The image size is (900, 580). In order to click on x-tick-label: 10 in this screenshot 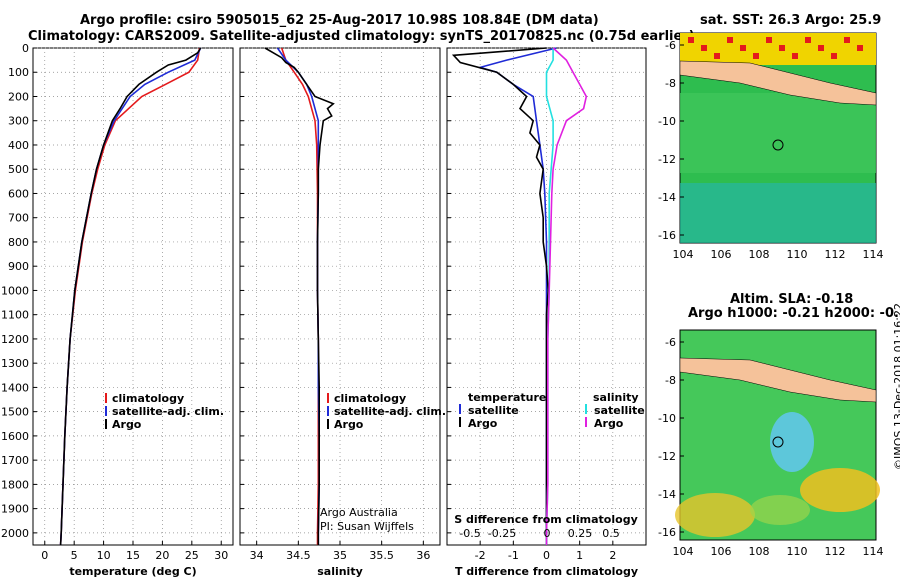, I will do `click(104, 555)`.